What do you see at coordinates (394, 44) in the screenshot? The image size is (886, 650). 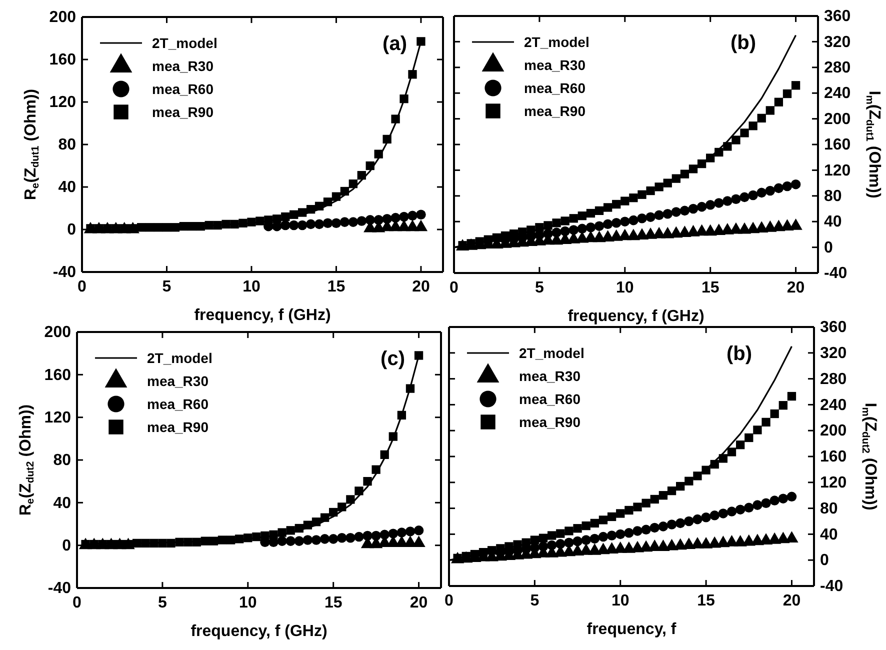 I see `annotation: (a)` at bounding box center [394, 44].